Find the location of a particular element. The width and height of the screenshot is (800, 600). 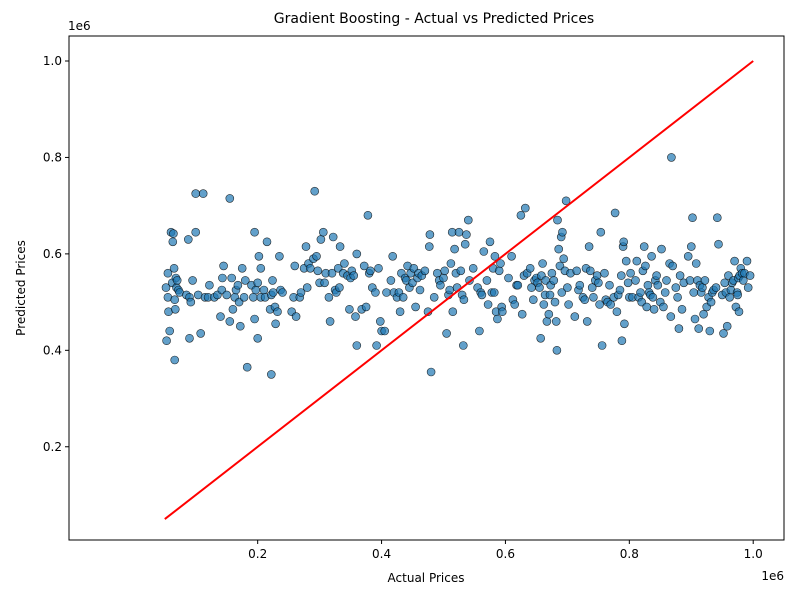

x-tick-label-4: 1.0 is located at coordinates (753, 554).